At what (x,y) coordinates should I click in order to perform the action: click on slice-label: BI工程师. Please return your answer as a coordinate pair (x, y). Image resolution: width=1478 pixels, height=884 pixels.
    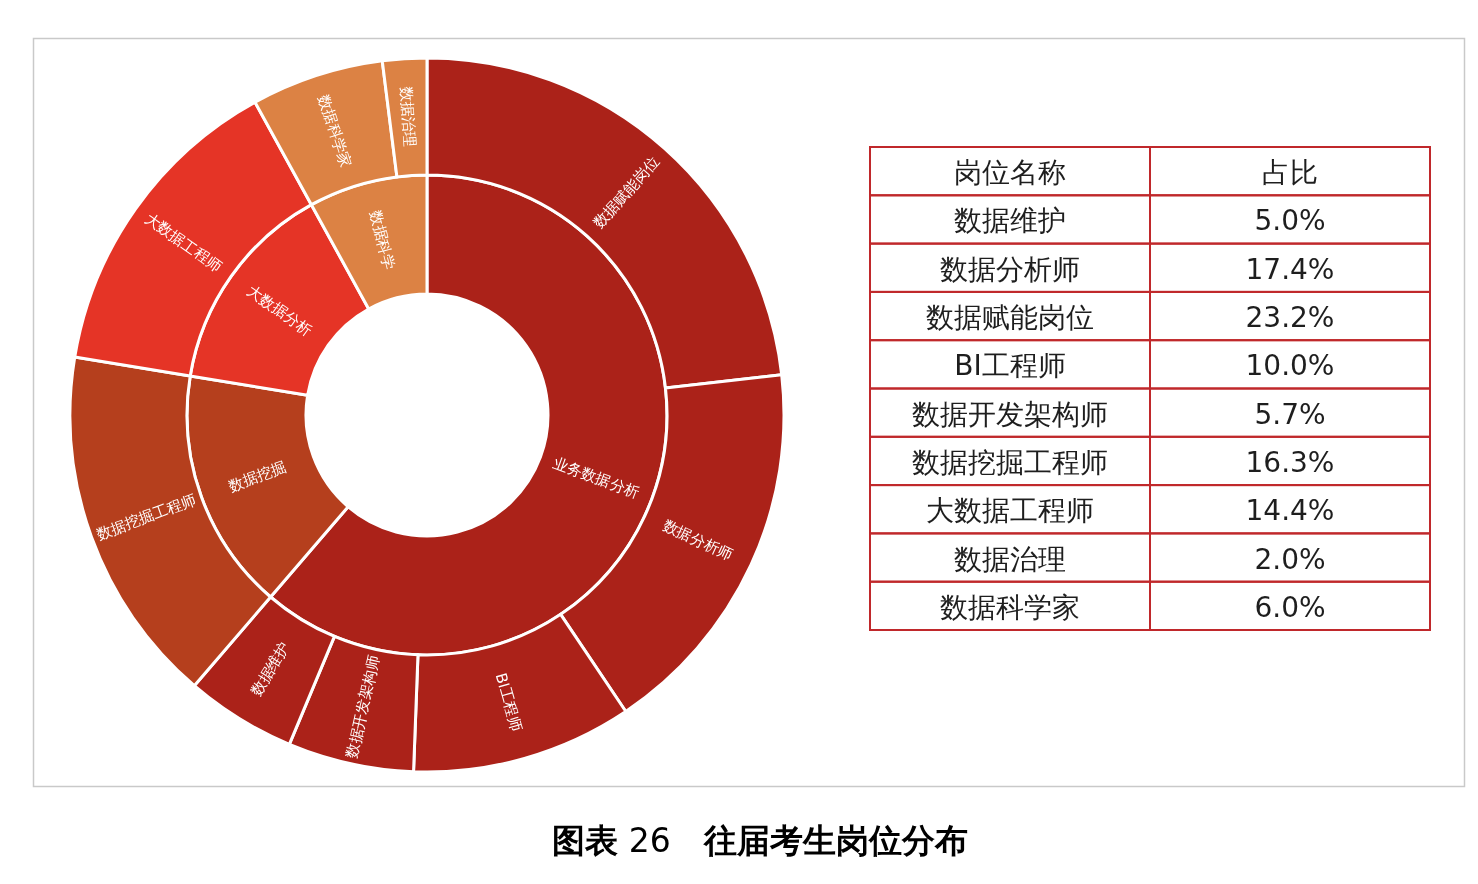
    Looking at the image, I should click on (508, 702).